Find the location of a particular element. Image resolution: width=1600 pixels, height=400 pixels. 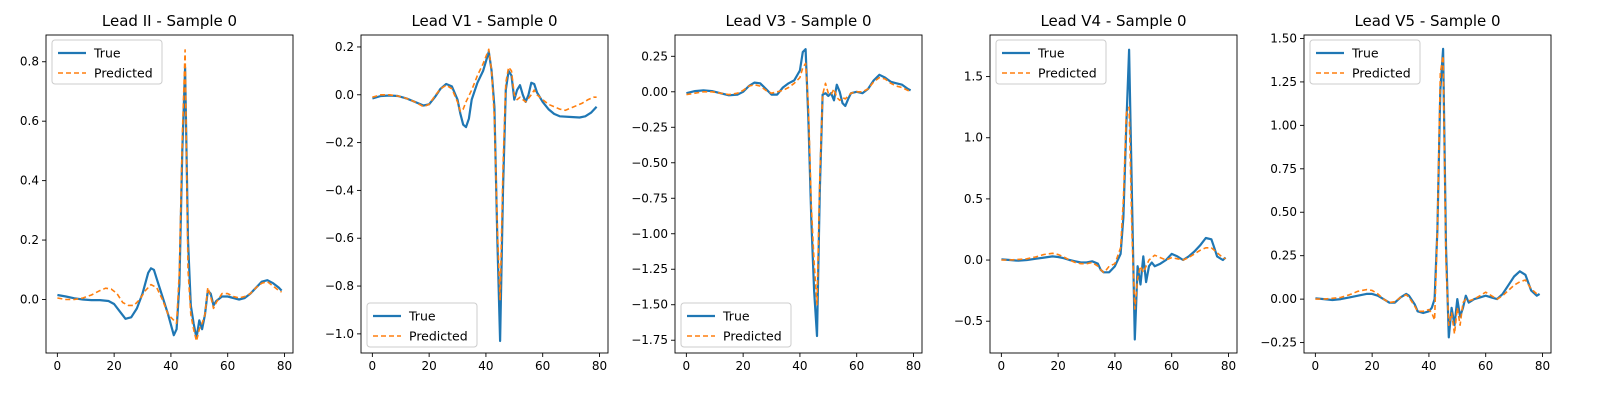

y-tick-label: 1.5 is located at coordinates (973, 77).